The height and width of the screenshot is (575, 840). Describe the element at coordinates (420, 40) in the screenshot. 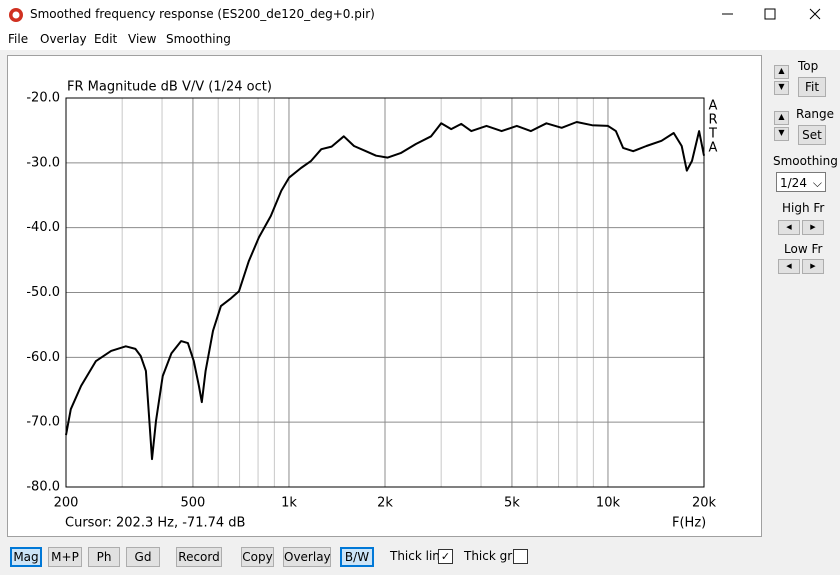

I see `menu-bar: File Overlay Edit View Smoothing` at that location.